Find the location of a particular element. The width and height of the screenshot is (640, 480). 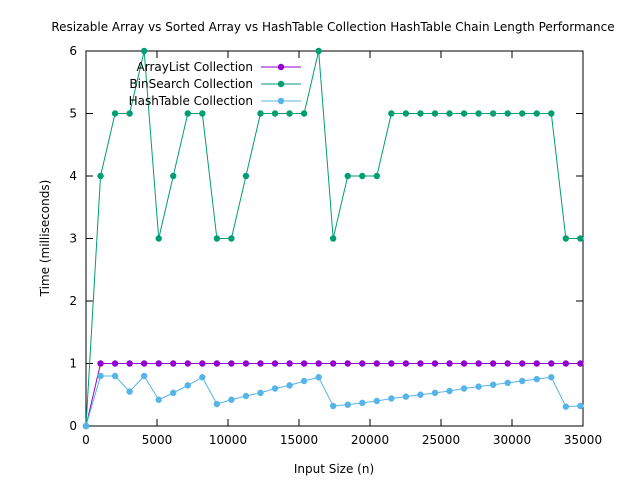

legend-item: HashTable Collection is located at coordinates (215, 101).